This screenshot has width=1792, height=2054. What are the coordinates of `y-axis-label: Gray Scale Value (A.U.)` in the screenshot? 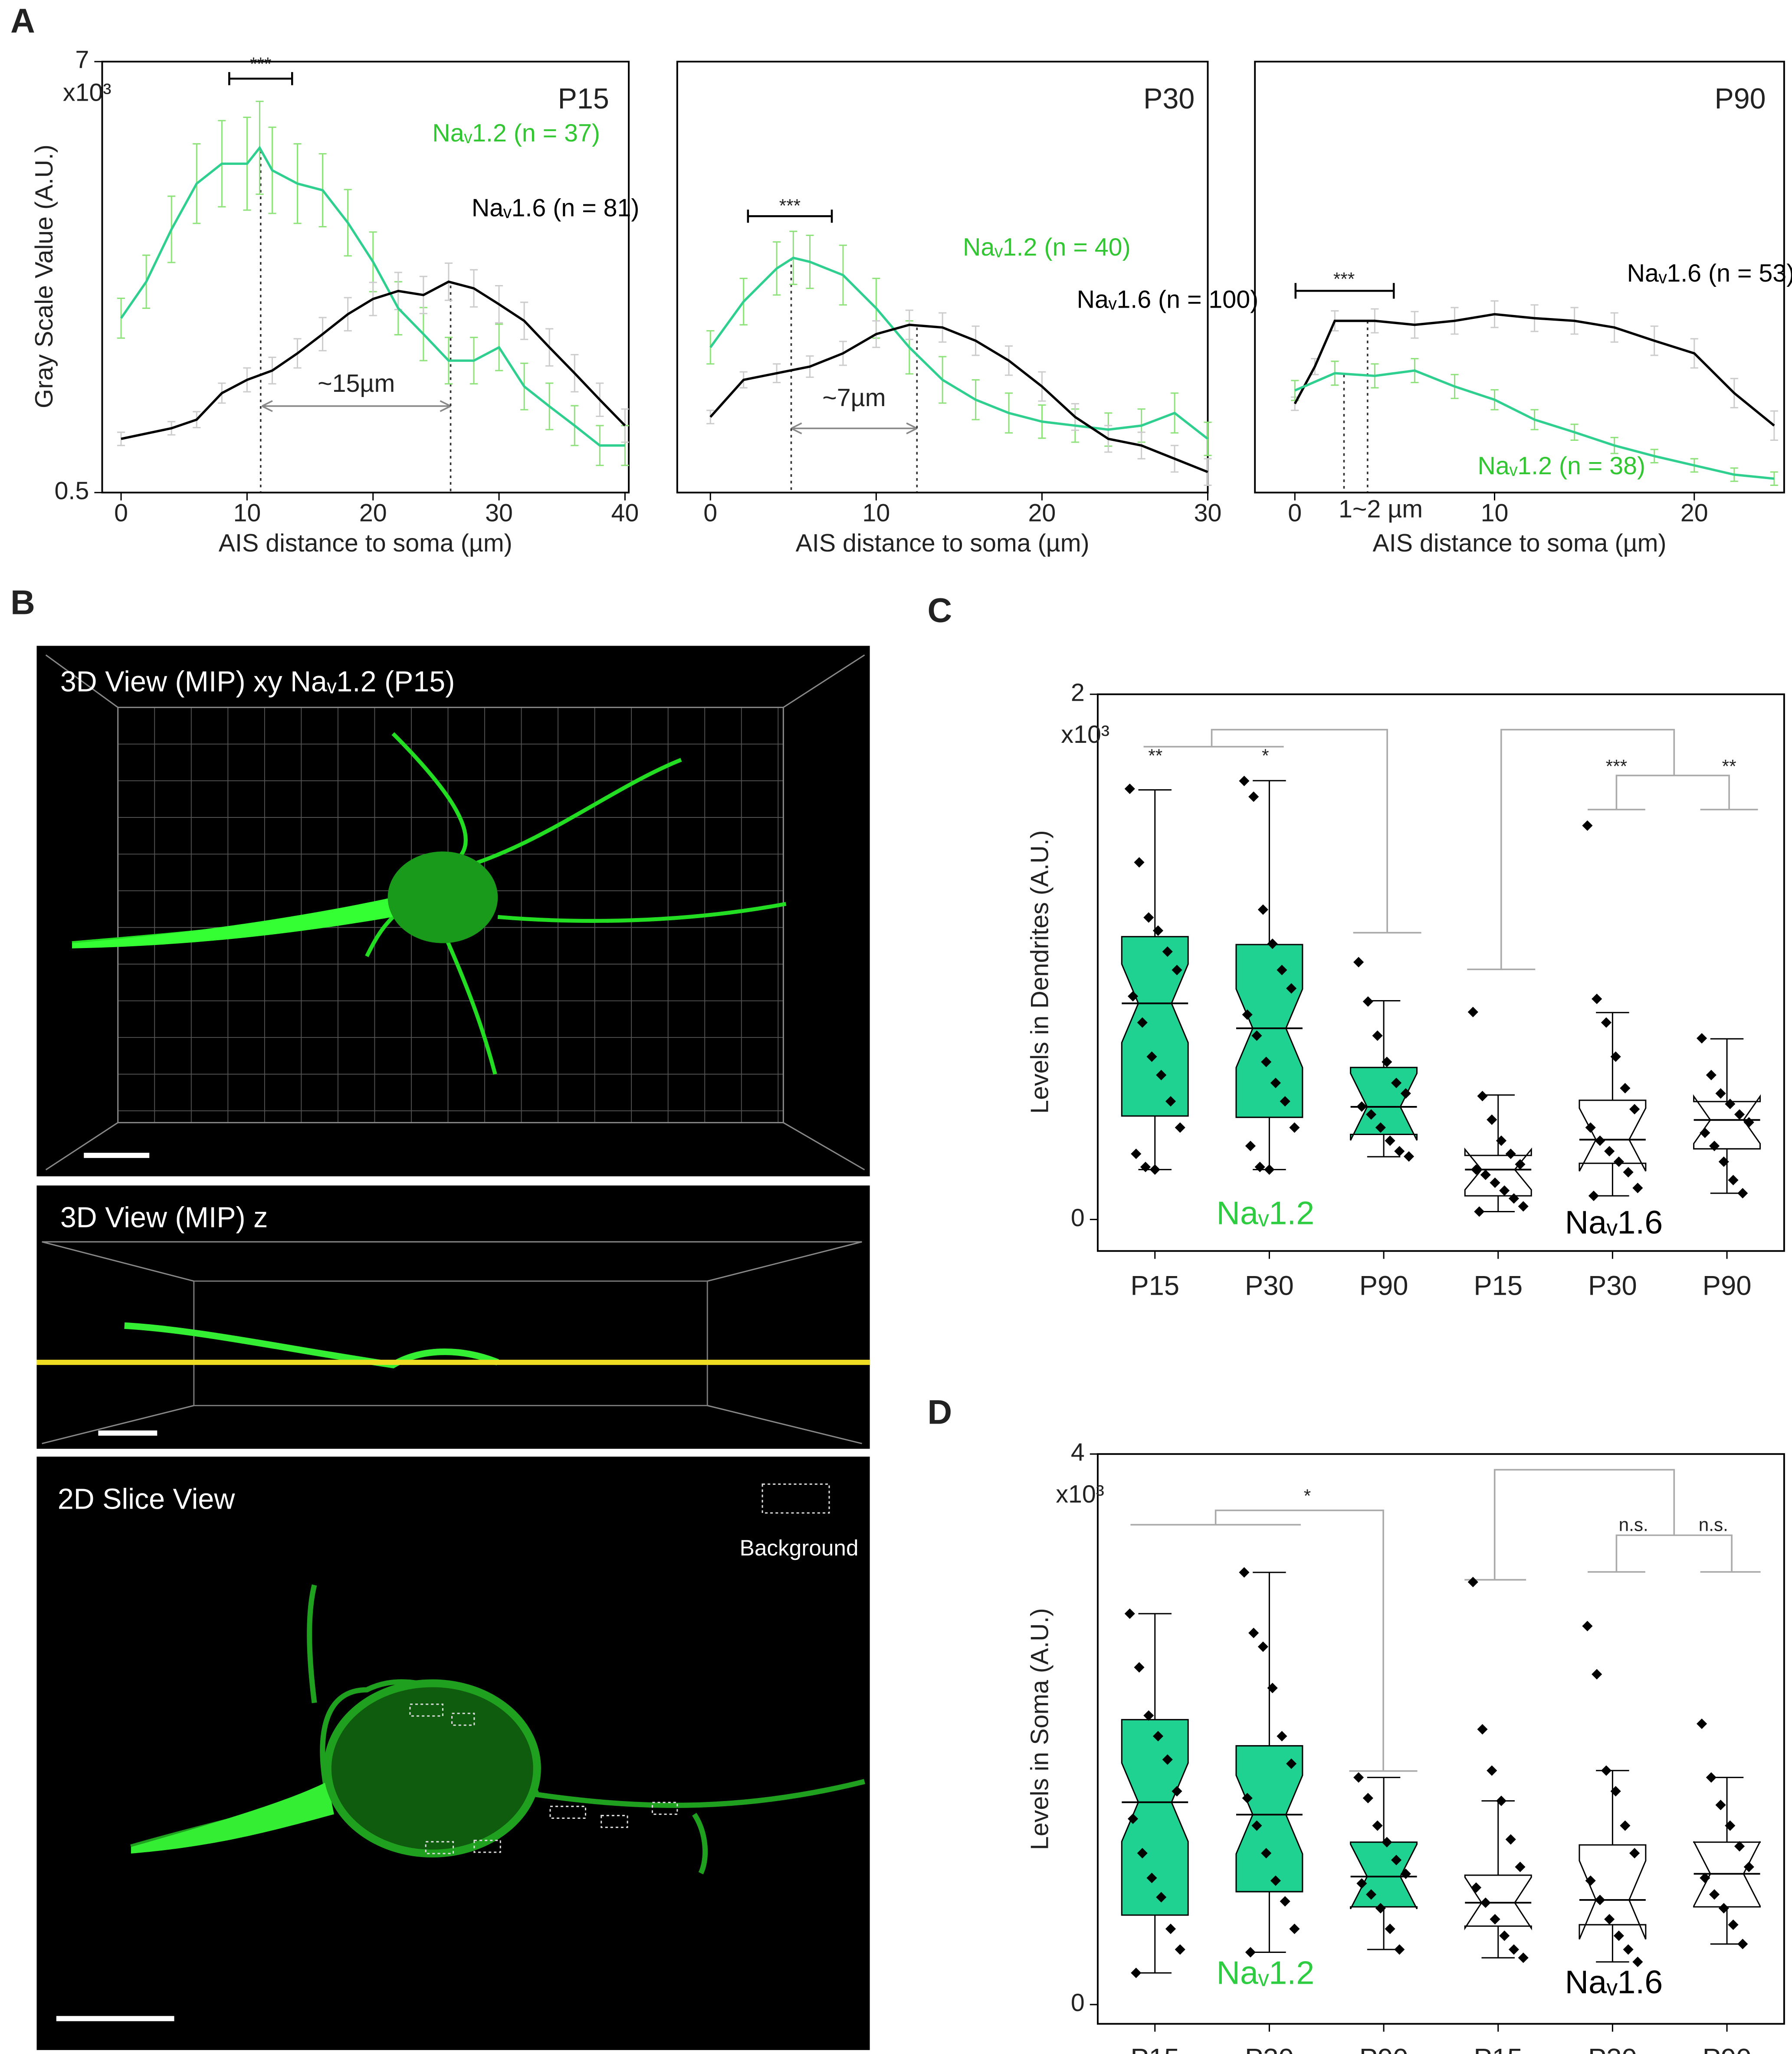 It's located at (44, 276).